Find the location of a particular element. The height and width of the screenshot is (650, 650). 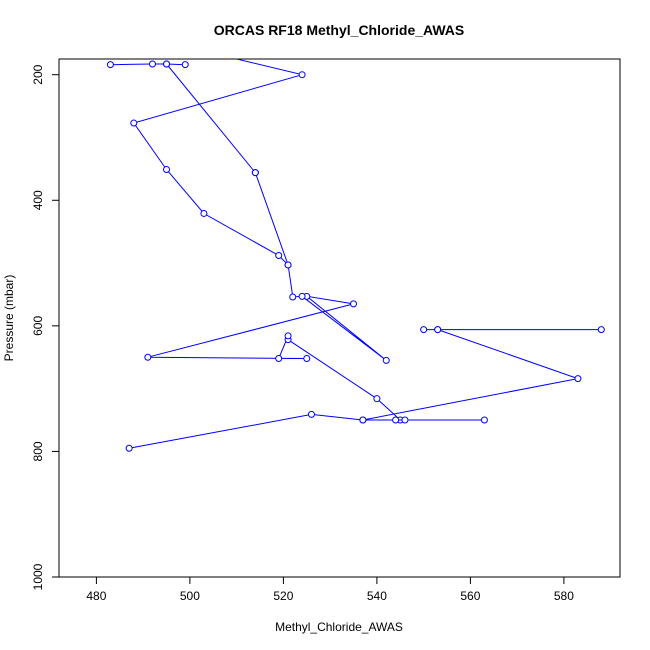

y-tick-label: 1000 is located at coordinates (38, 576).